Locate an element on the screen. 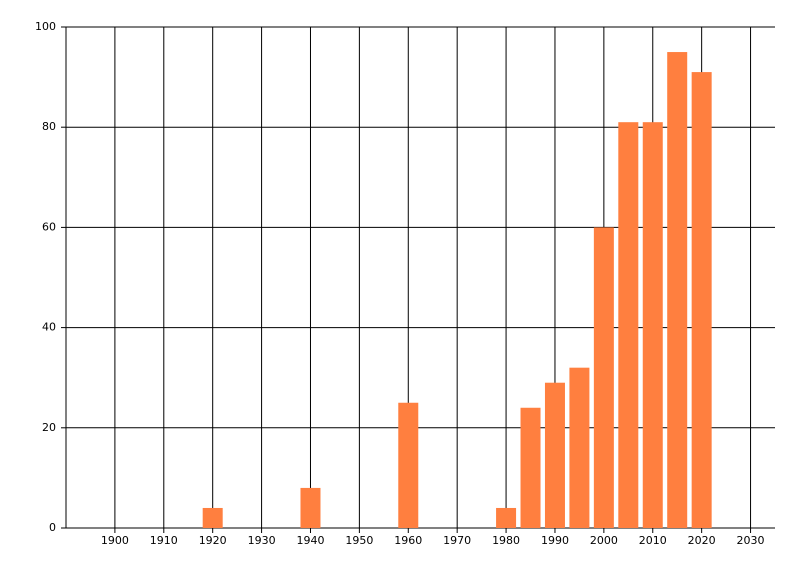 Image resolution: width=800 pixels, height=576 pixels. x-tick-label: 1900 is located at coordinates (115, 540).